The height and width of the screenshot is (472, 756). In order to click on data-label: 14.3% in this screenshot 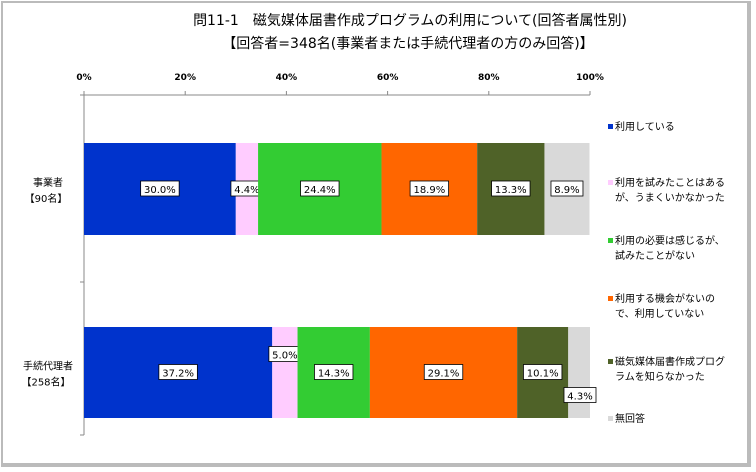, I will do `click(334, 374)`.